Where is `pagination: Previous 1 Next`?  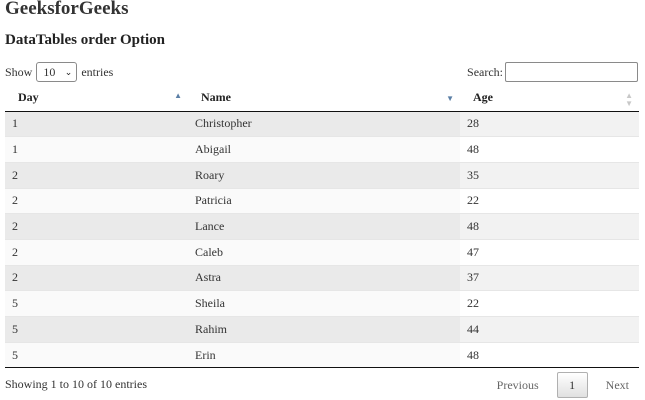 pagination: Previous 1 Next is located at coordinates (563, 385).